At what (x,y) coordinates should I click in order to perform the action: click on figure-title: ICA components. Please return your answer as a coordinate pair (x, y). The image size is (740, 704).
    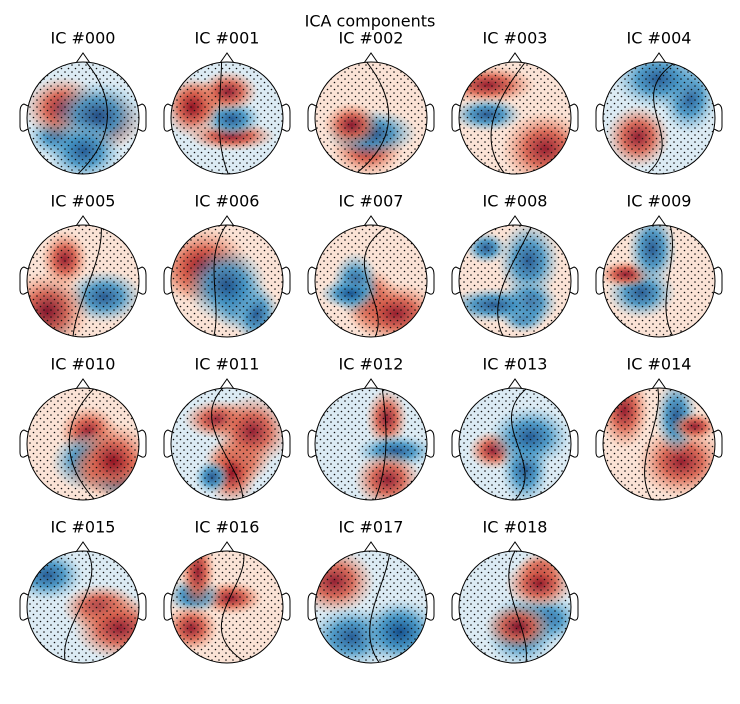
    Looking at the image, I should click on (370, 21).